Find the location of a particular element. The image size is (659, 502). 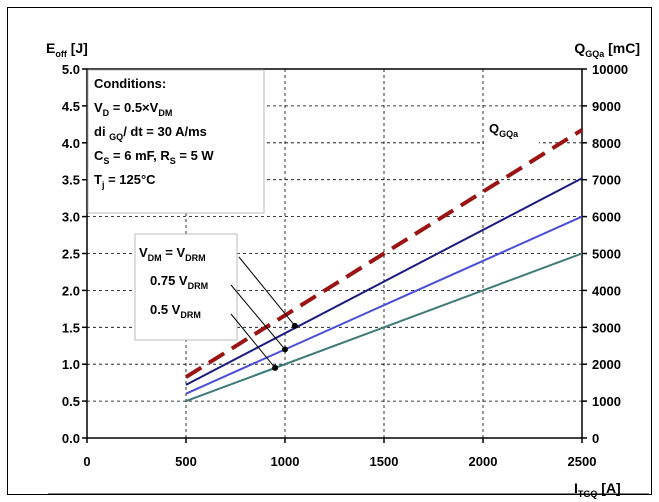

text-part: T is located at coordinates (98, 179).